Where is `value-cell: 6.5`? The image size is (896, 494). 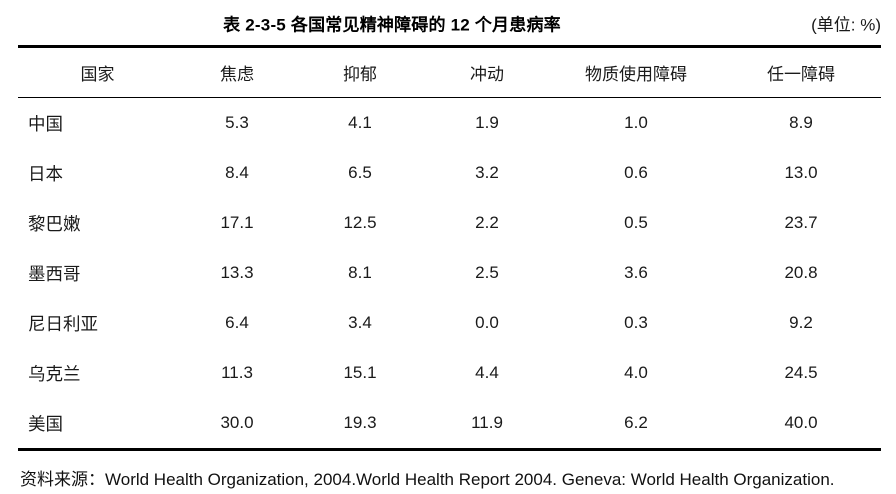
value-cell: 6.5 is located at coordinates (360, 172).